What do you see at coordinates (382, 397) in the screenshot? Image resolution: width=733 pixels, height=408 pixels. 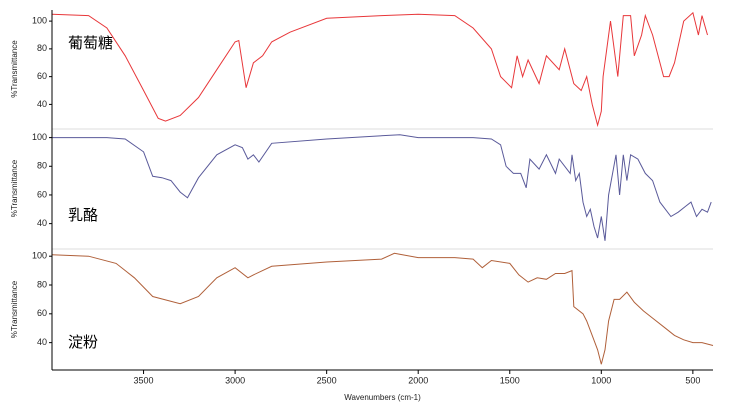 I see `x-axis-label: Wavenumbers (cm-1)` at bounding box center [382, 397].